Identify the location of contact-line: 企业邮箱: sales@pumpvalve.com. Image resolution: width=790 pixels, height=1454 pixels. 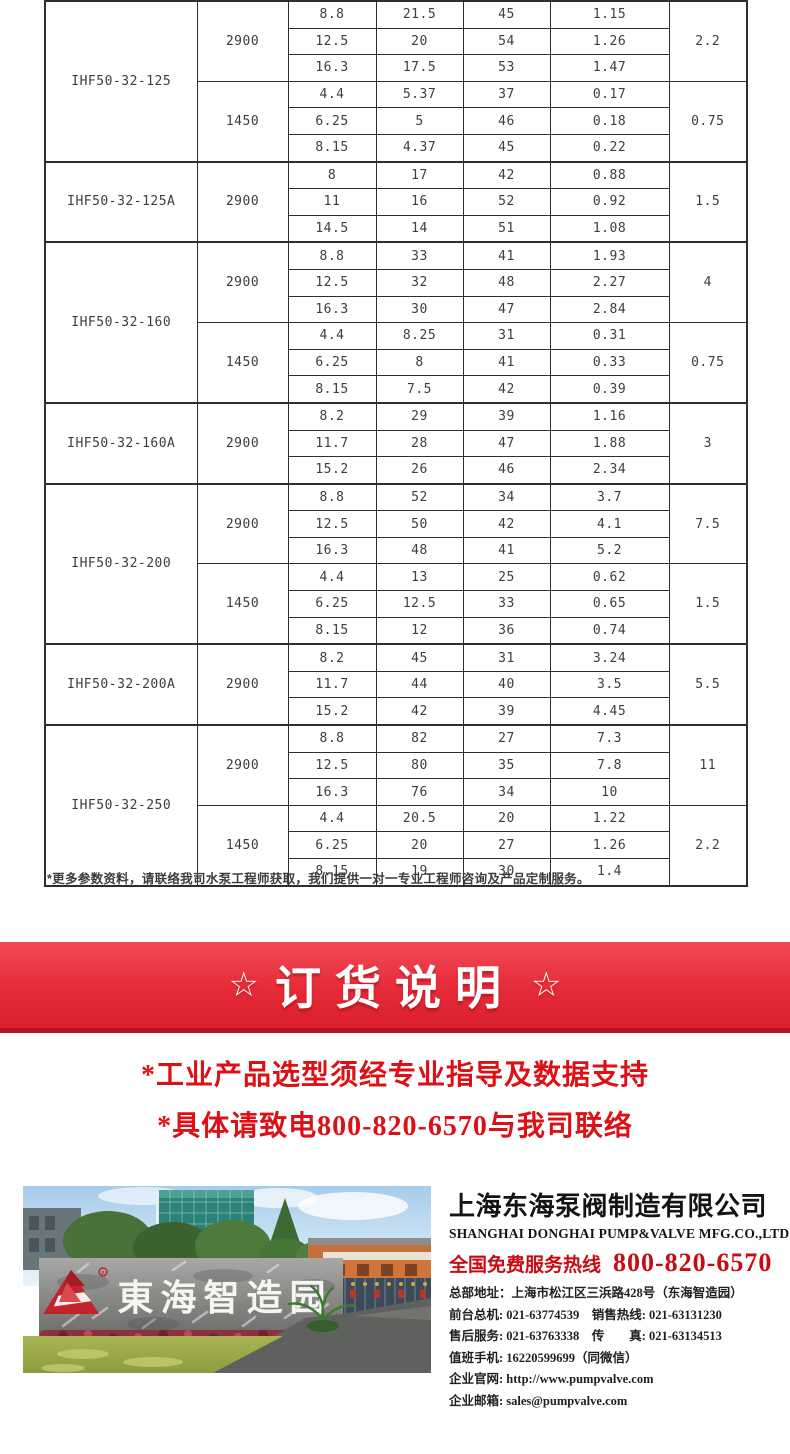
(538, 1400).